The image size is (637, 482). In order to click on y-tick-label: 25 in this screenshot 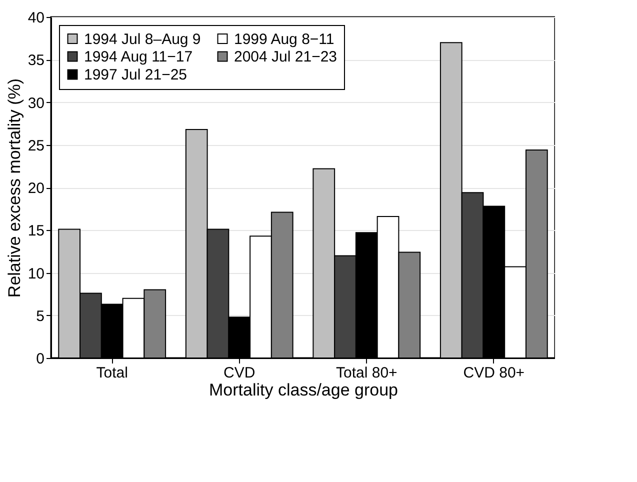, I will do `click(36, 145)`.